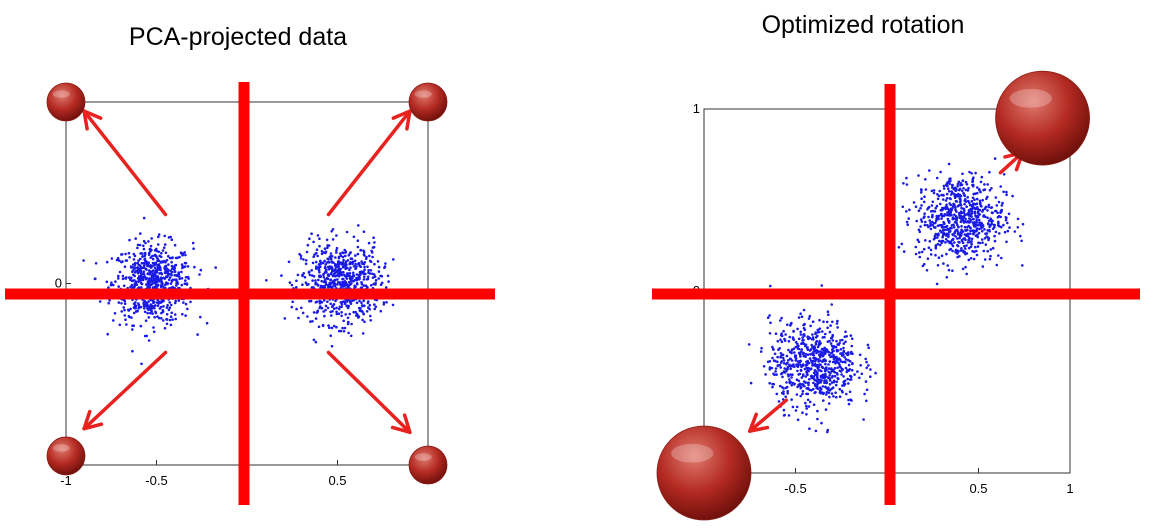 This screenshot has width=1157, height=531. Describe the element at coordinates (58, 283) in the screenshot. I see `y-tick-label: 0` at that location.